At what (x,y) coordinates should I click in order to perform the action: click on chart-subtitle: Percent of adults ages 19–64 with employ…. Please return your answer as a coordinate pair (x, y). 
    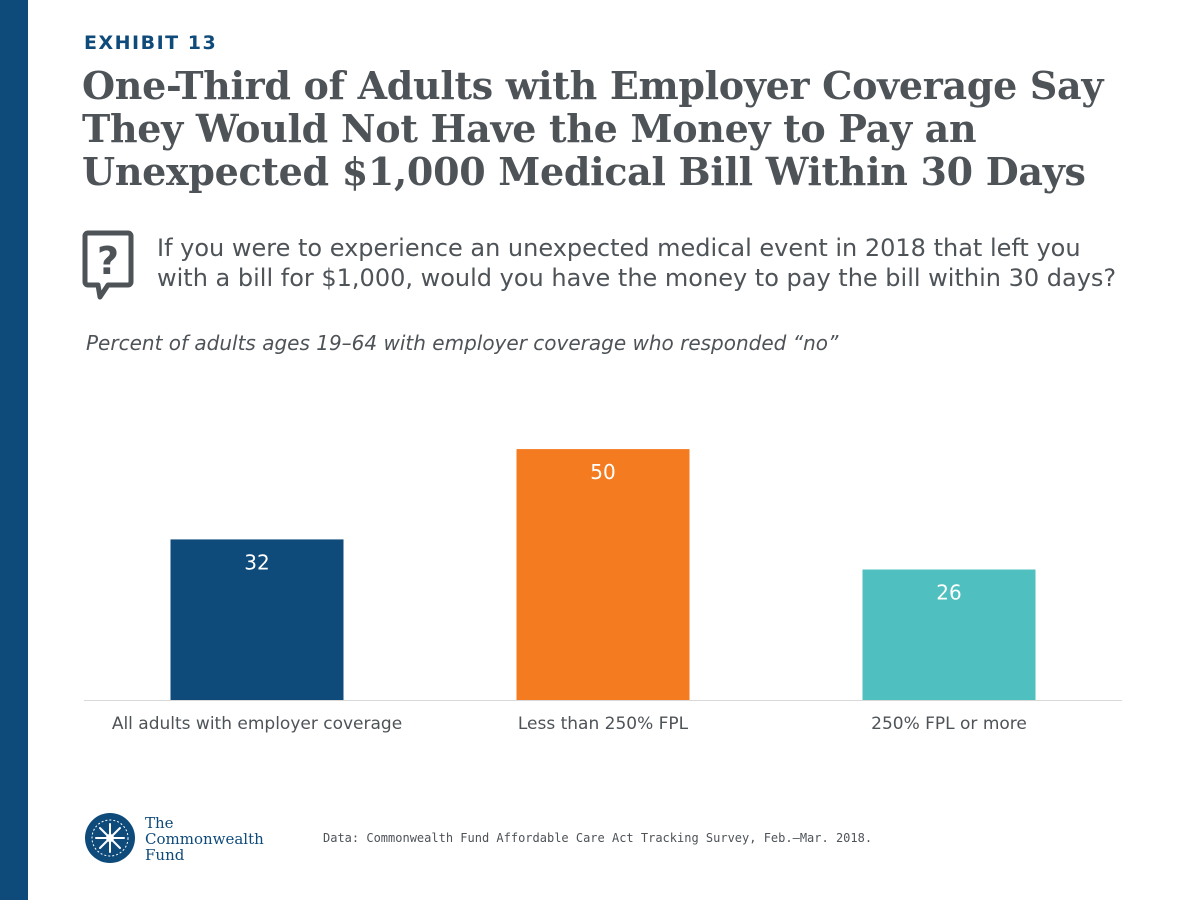
    Looking at the image, I should click on (462, 343).